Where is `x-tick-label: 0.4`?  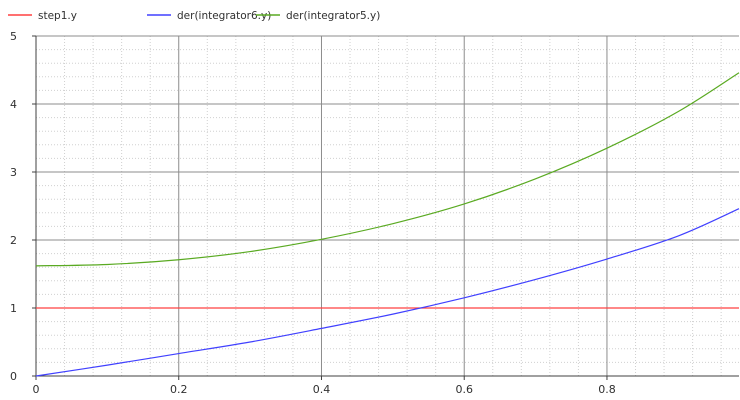 x-tick-label: 0.4 is located at coordinates (322, 389).